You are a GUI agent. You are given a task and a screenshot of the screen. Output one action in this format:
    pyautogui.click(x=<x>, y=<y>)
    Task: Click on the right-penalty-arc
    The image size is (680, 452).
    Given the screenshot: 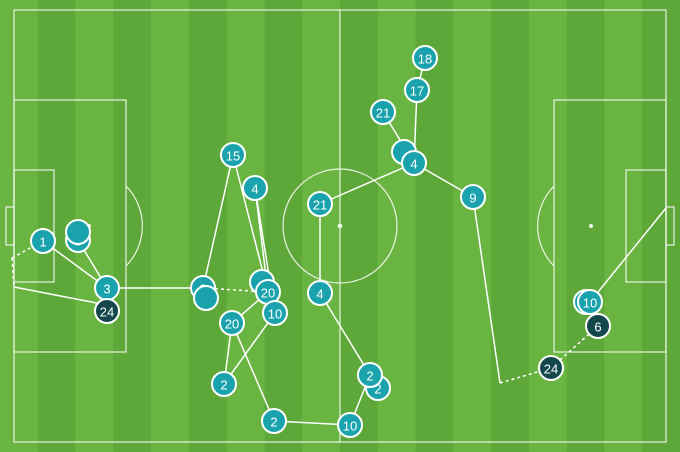 What is the action you would take?
    pyautogui.click(x=546, y=226)
    